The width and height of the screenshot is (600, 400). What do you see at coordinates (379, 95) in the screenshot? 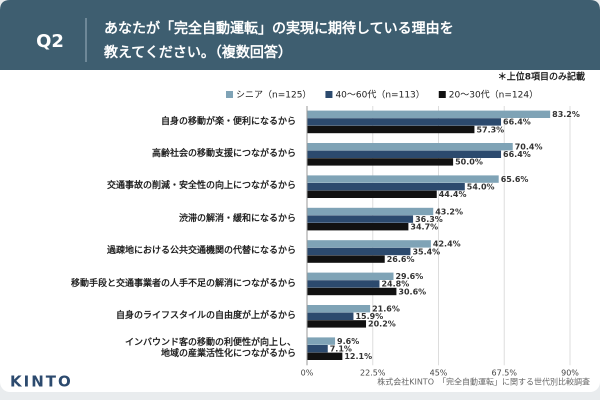
I see `legend-label: 40～60代（n=113）` at bounding box center [379, 95].